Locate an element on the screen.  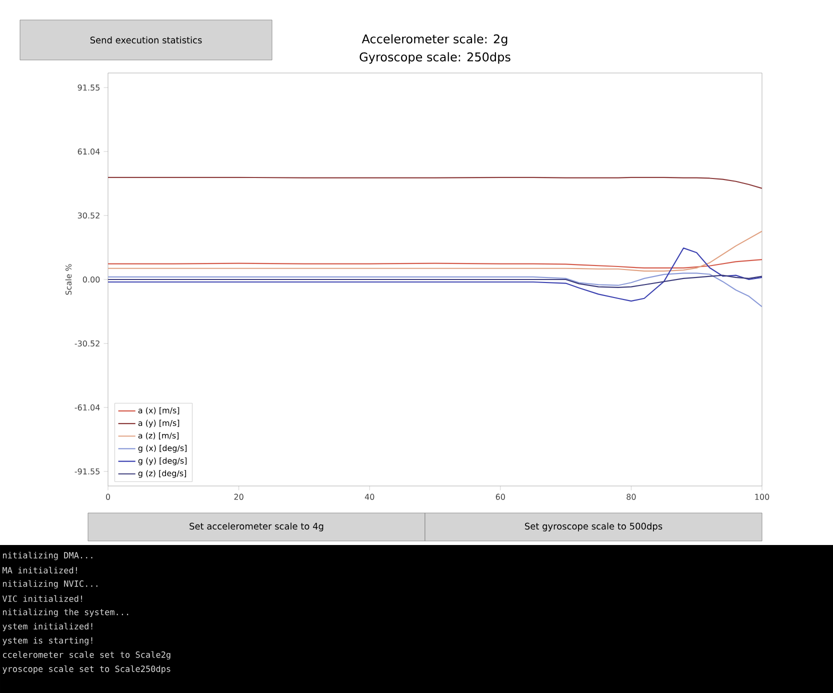
legend-label: g (x) [deg/s] is located at coordinates (162, 448).